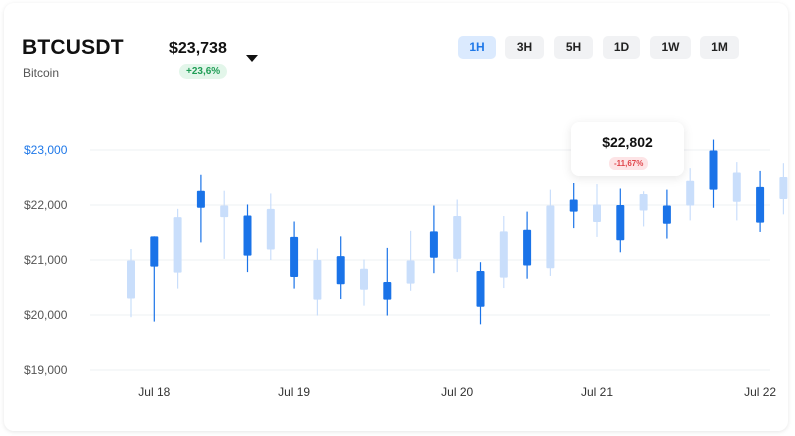 The width and height of the screenshot is (795, 436). Describe the element at coordinates (46, 205) in the screenshot. I see `y-tick-label: $22,000` at that location.